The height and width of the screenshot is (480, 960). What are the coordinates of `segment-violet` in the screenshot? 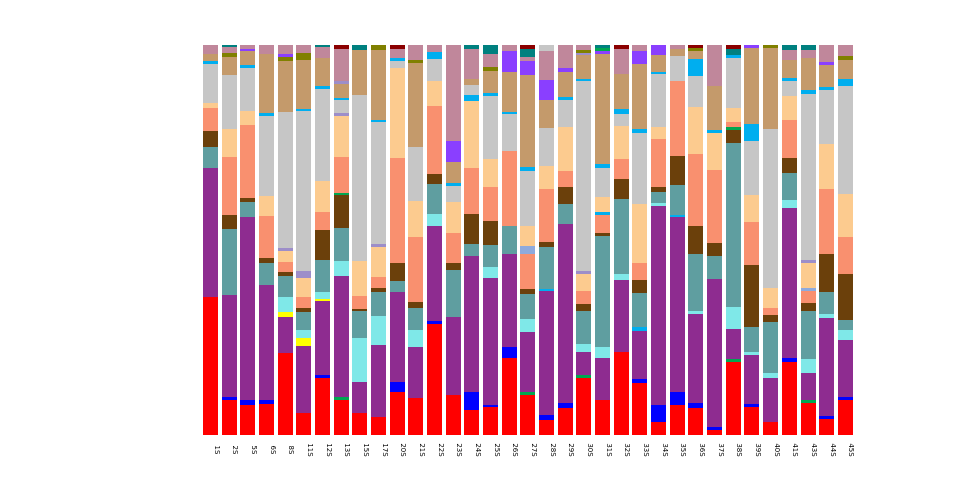 It's located at (547, 90).